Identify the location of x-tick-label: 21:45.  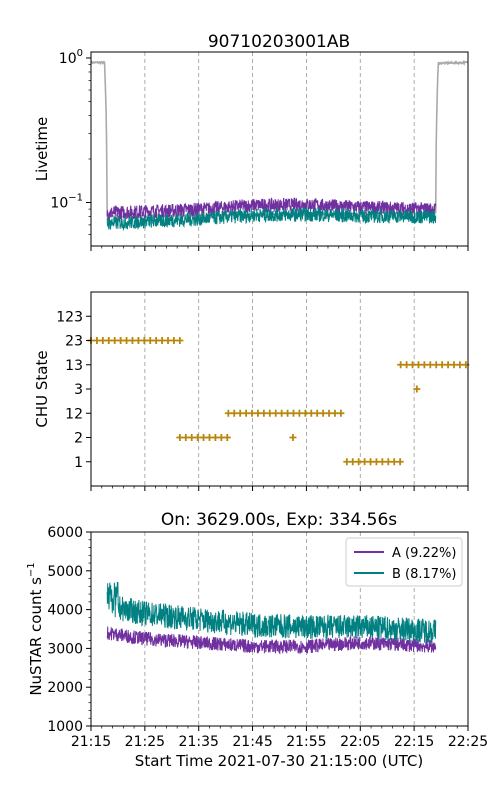
(252, 742).